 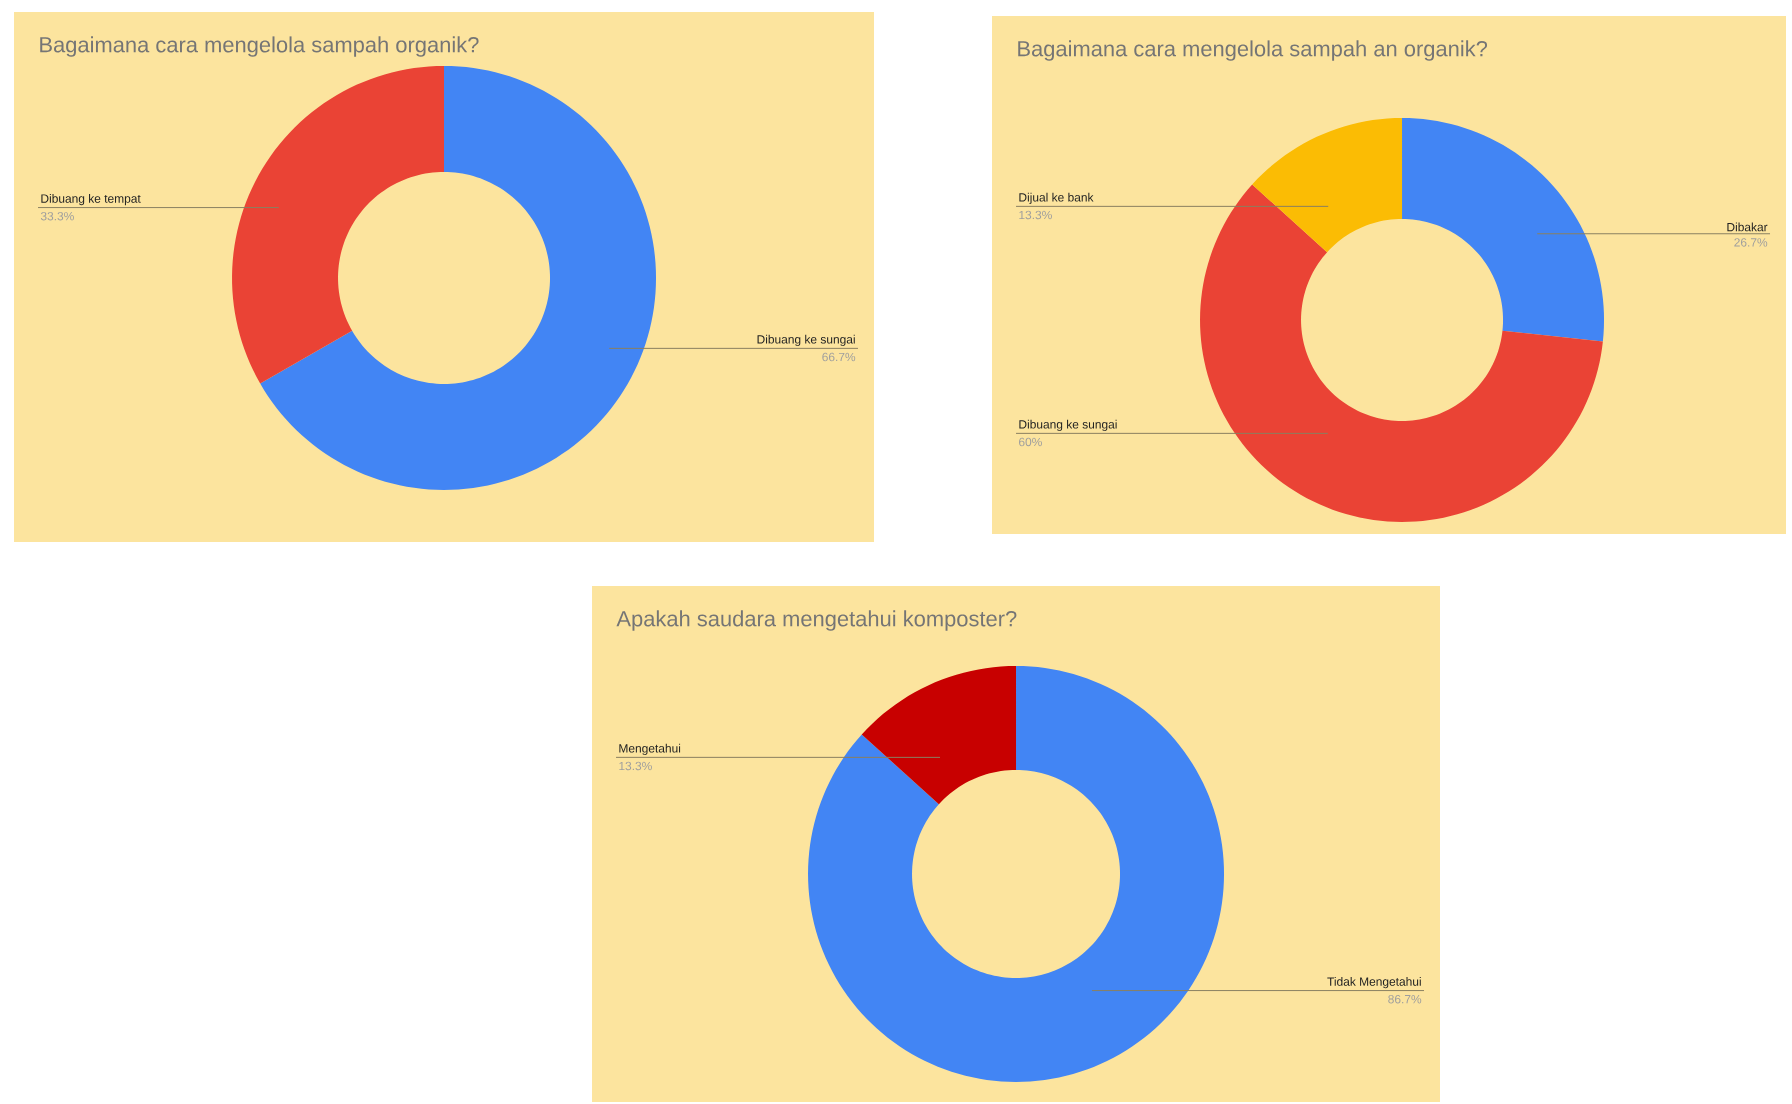 I want to click on chart-title: Bagaimana cara mengelola sampah organik?, so click(x=259, y=46).